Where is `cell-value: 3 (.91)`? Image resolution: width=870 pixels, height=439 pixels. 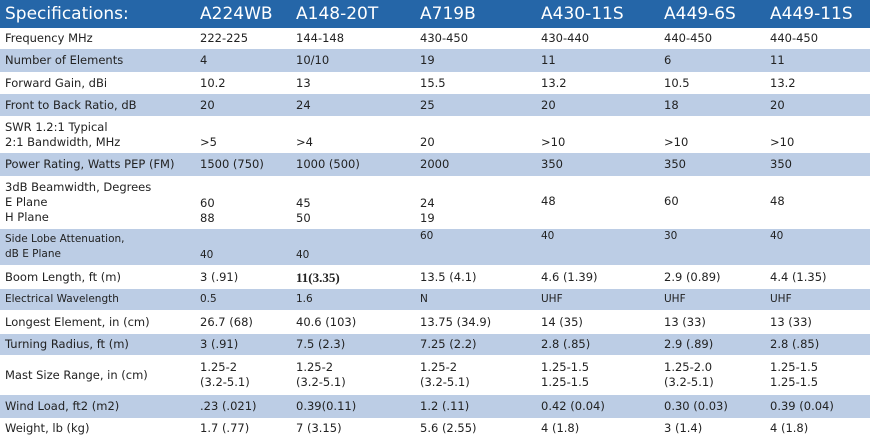 cell-value: 3 (.91) is located at coordinates (243, 344).